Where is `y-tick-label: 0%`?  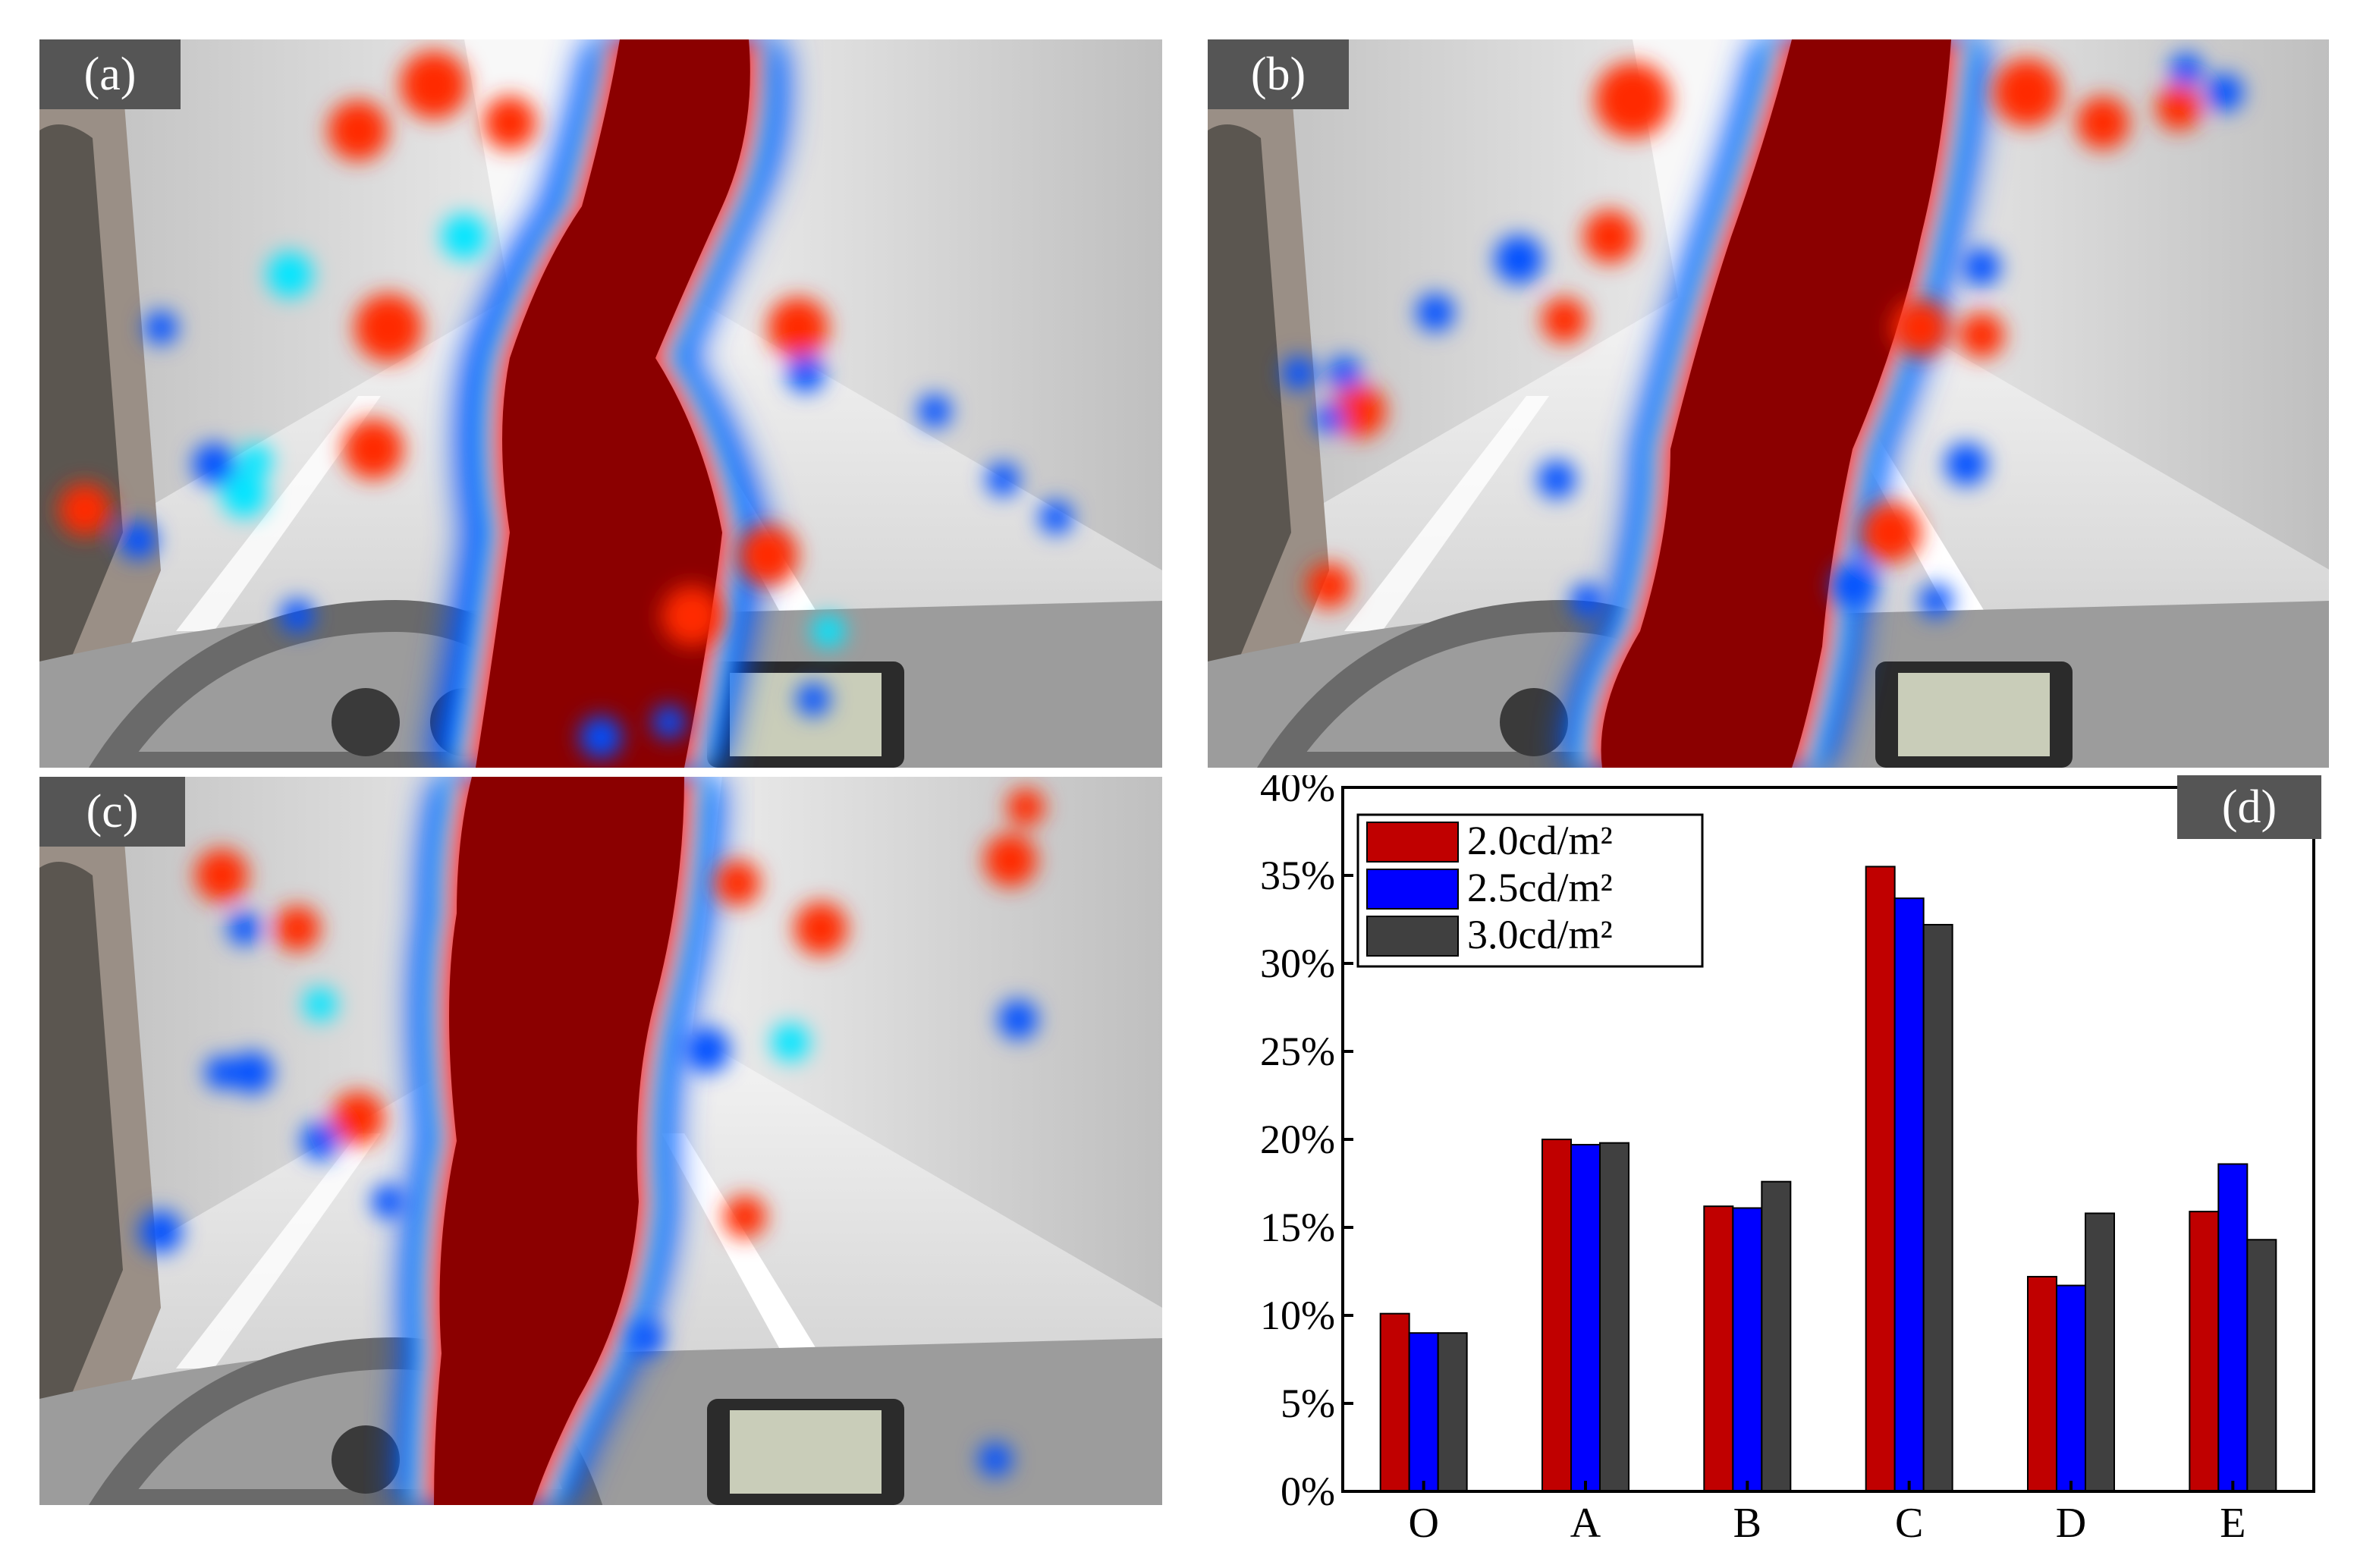
y-tick-label: 0% is located at coordinates (1308, 1492).